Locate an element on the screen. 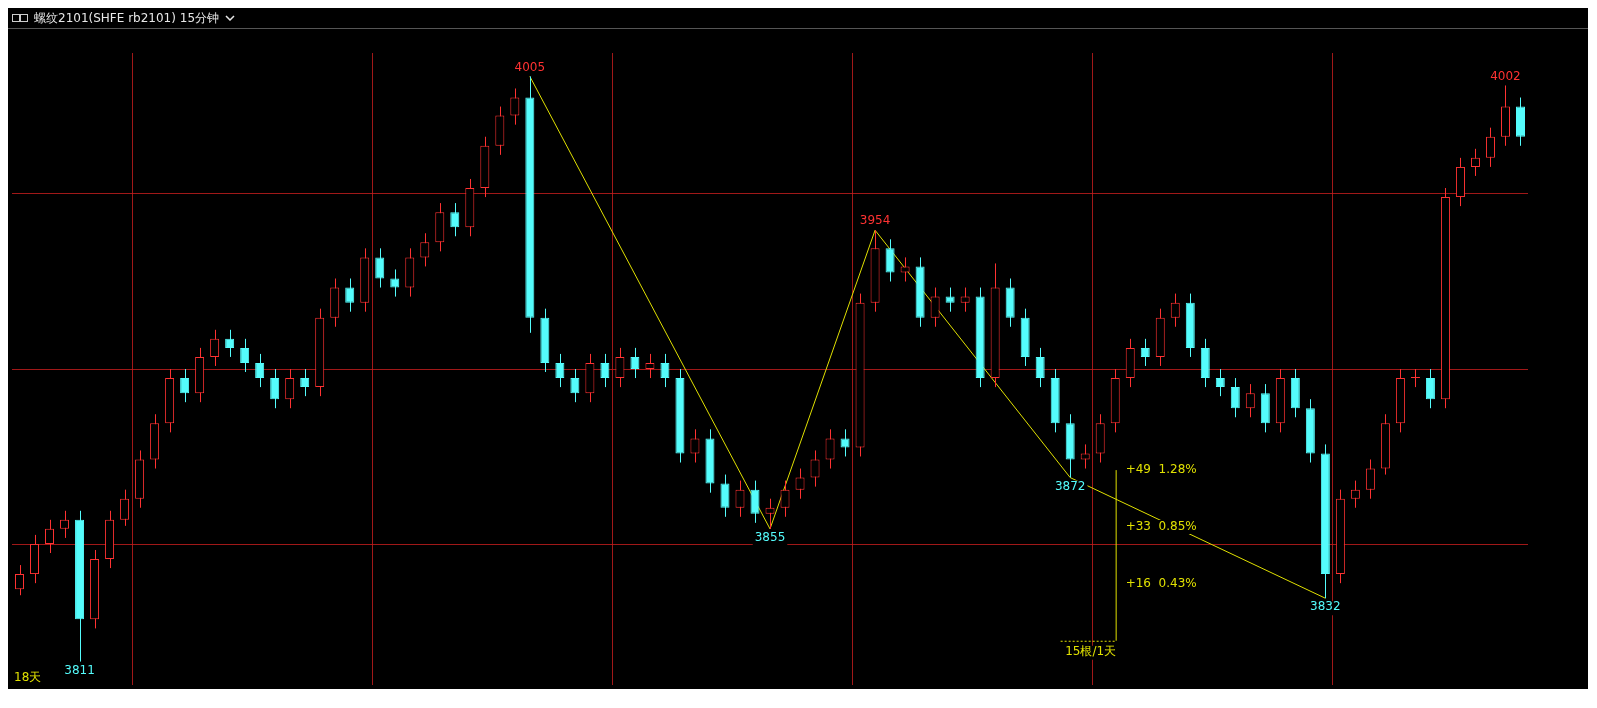 This screenshot has height=708, width=1597. annotation: +16 0.43% is located at coordinates (1161, 583).